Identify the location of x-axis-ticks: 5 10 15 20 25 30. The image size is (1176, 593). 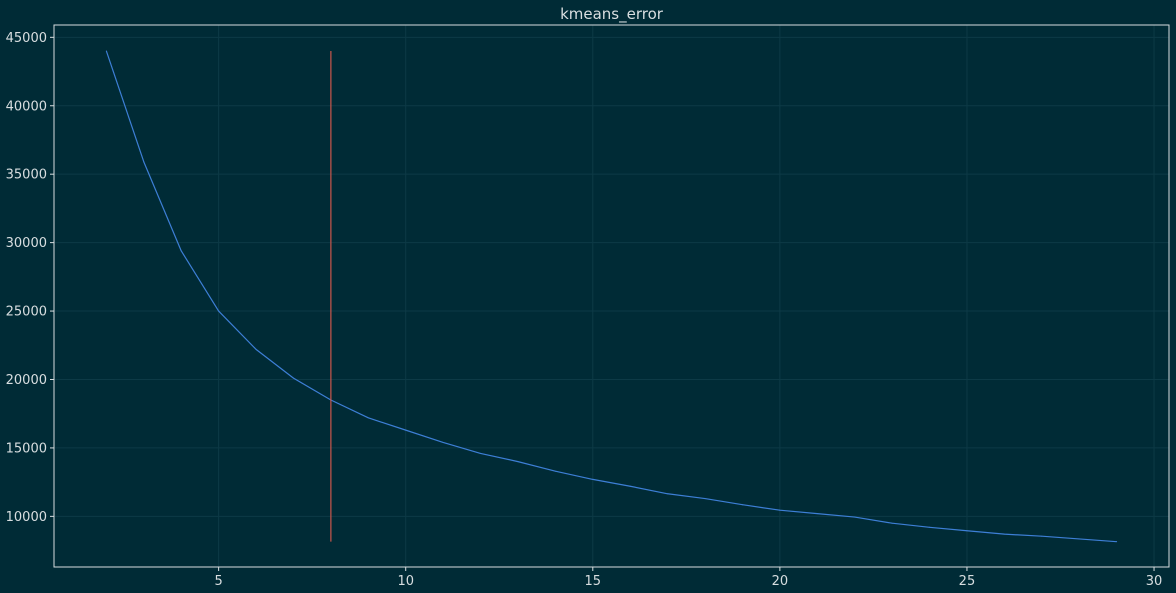
(688, 578).